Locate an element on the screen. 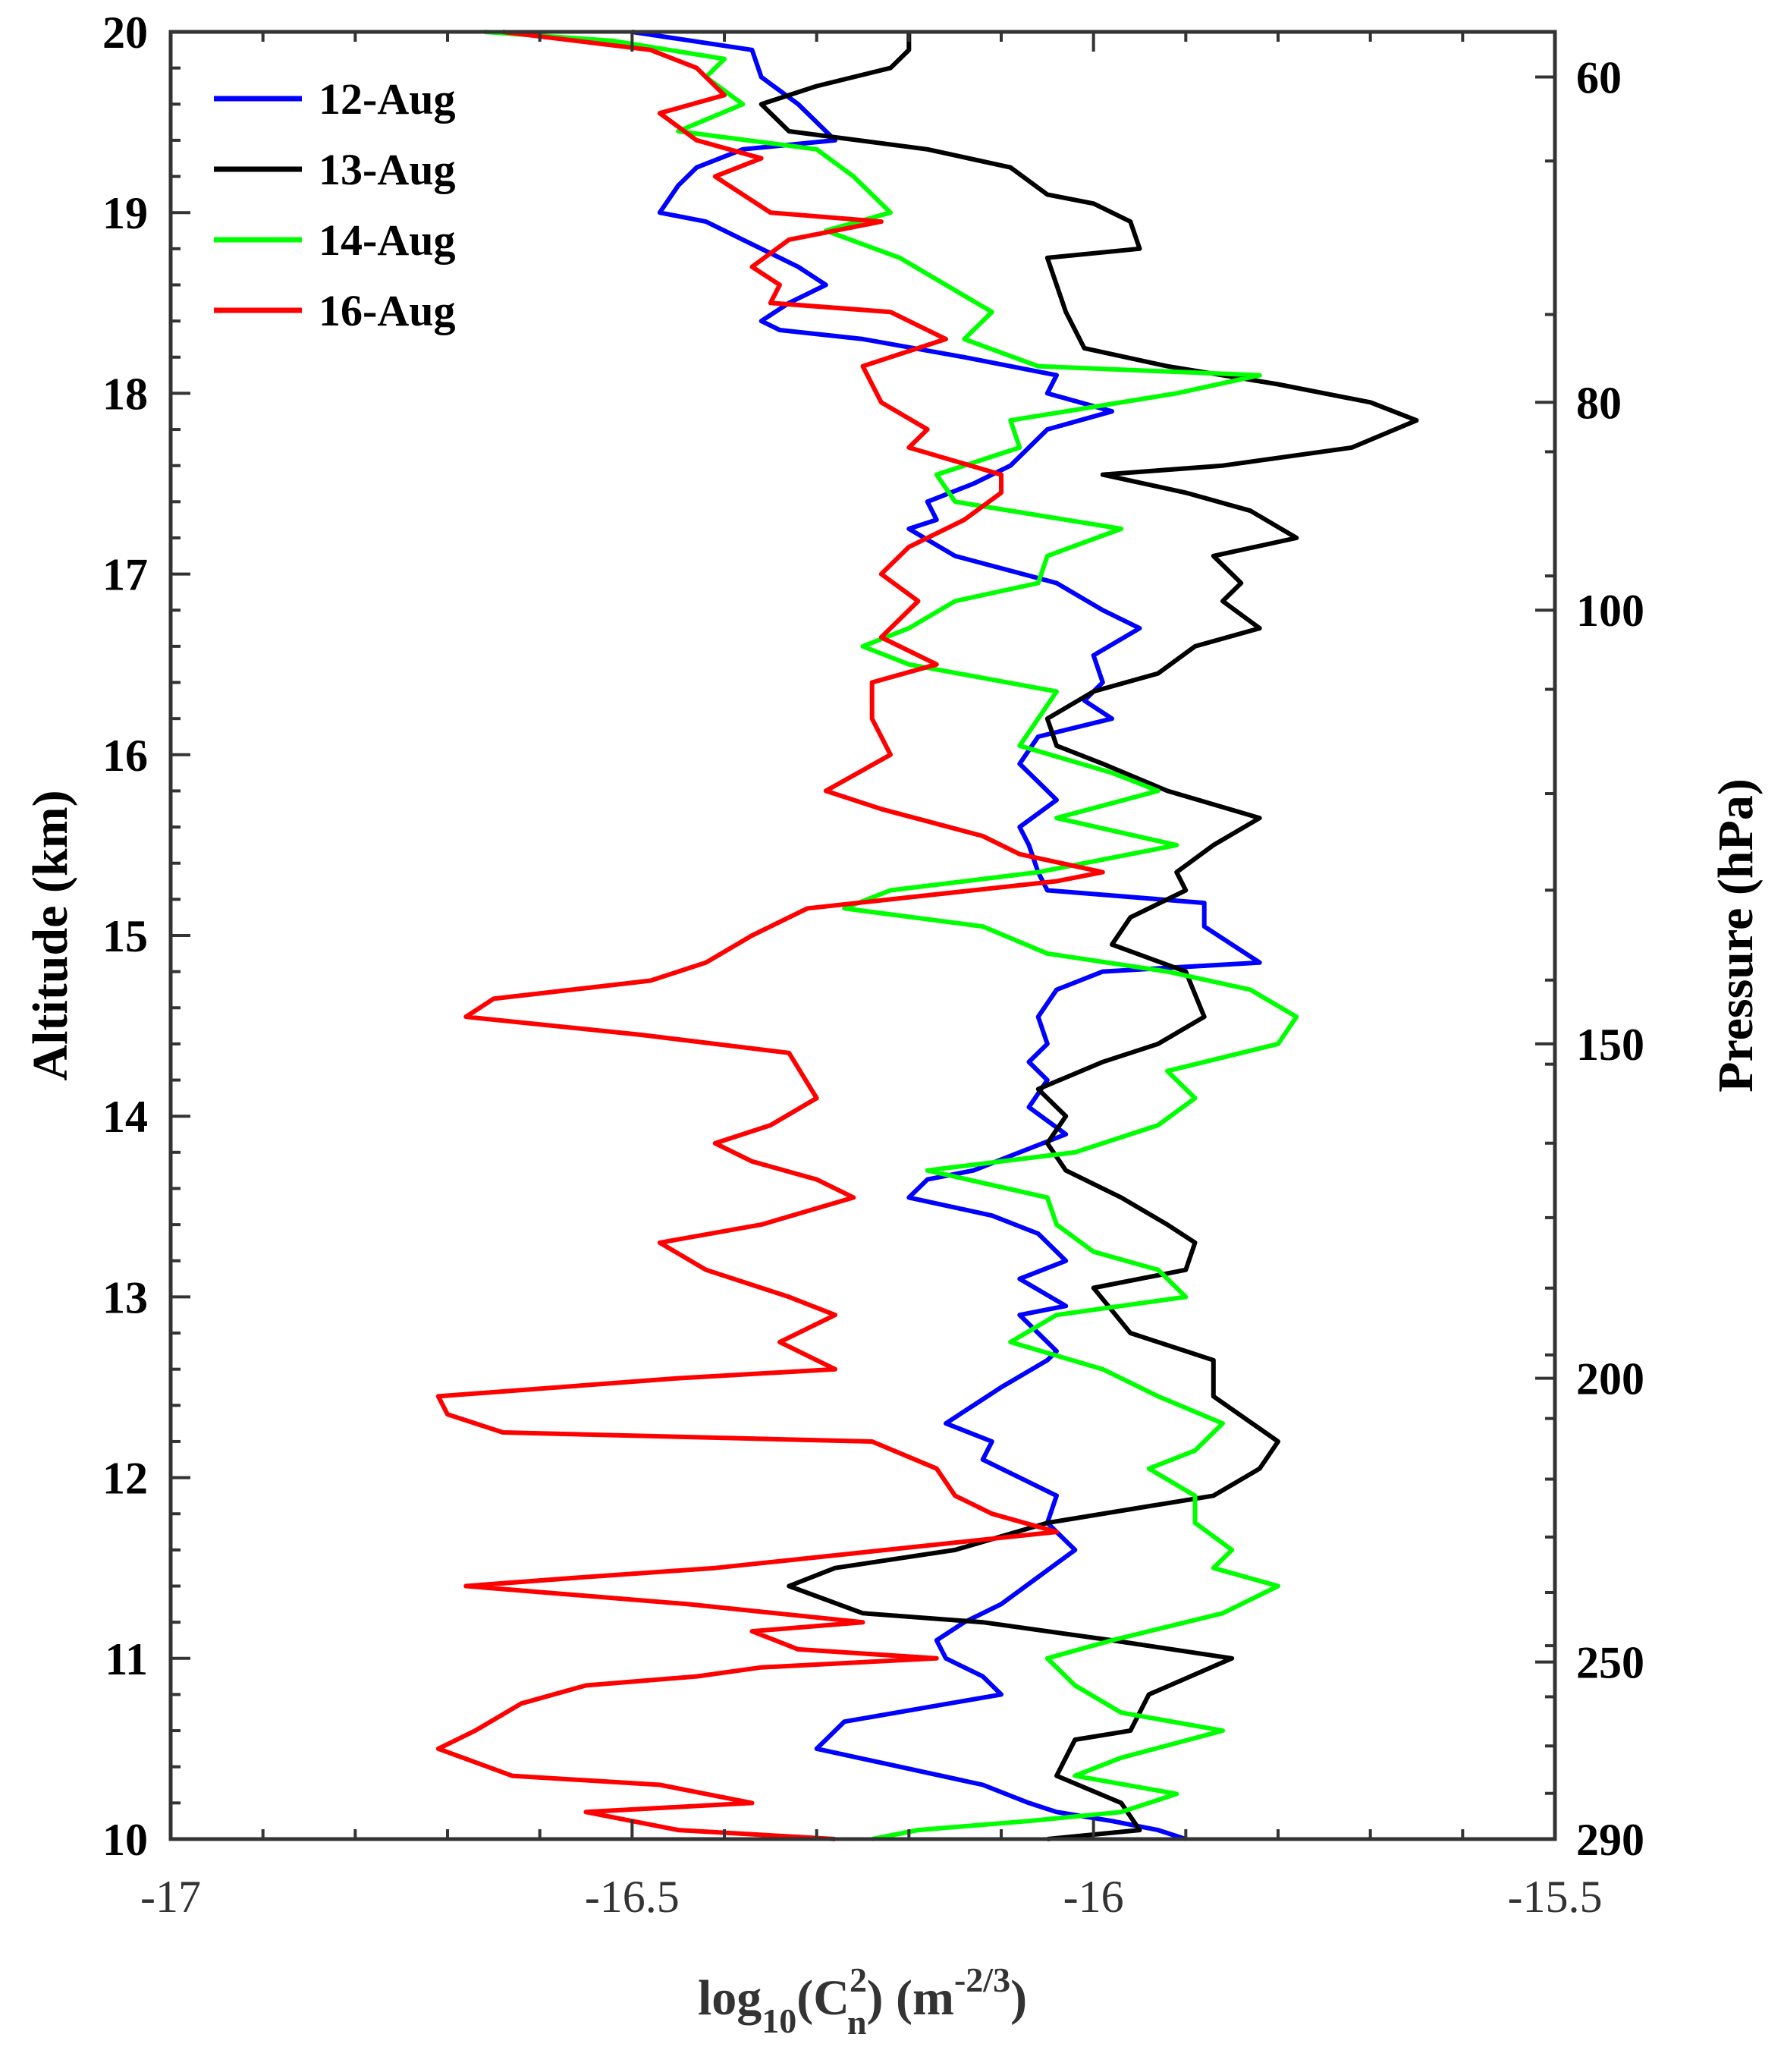 The image size is (1784, 2072). x-title-log: log is located at coordinates (730, 1998).